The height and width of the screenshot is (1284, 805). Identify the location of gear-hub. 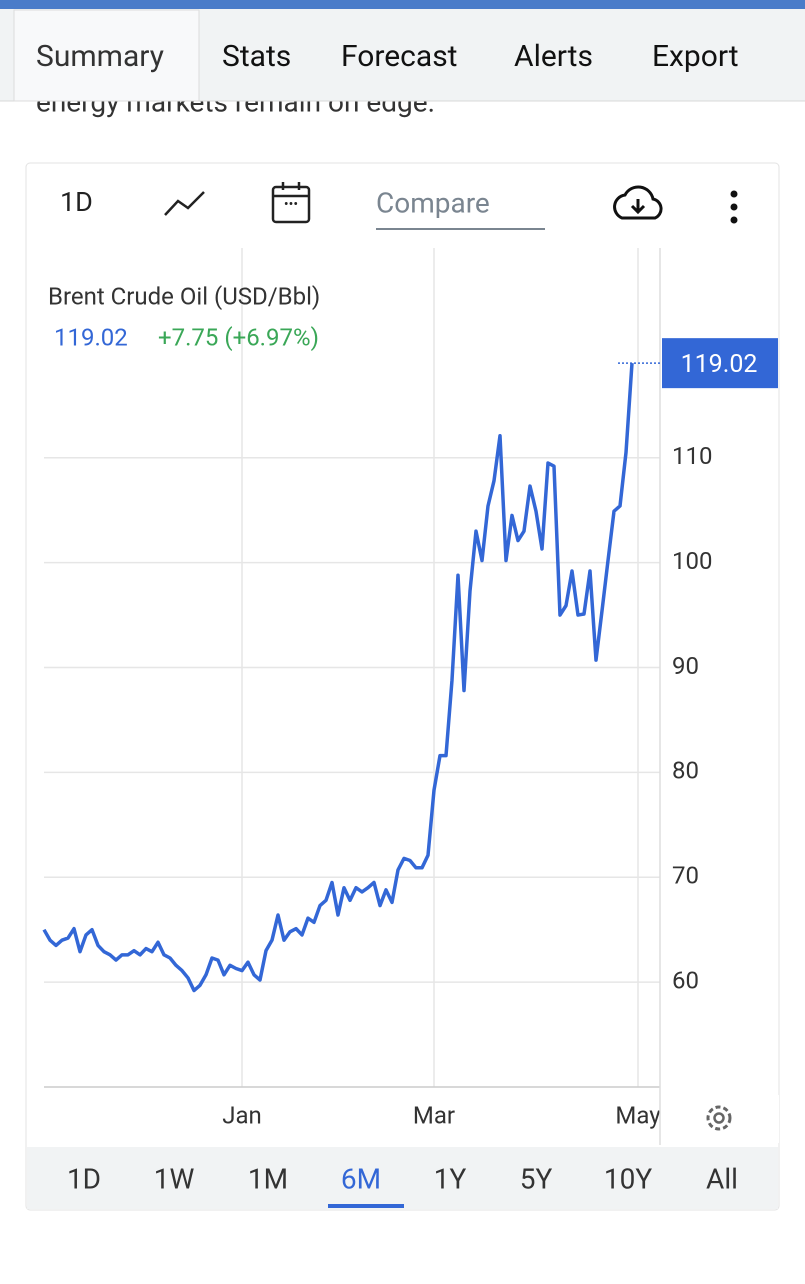
(719, 1118).